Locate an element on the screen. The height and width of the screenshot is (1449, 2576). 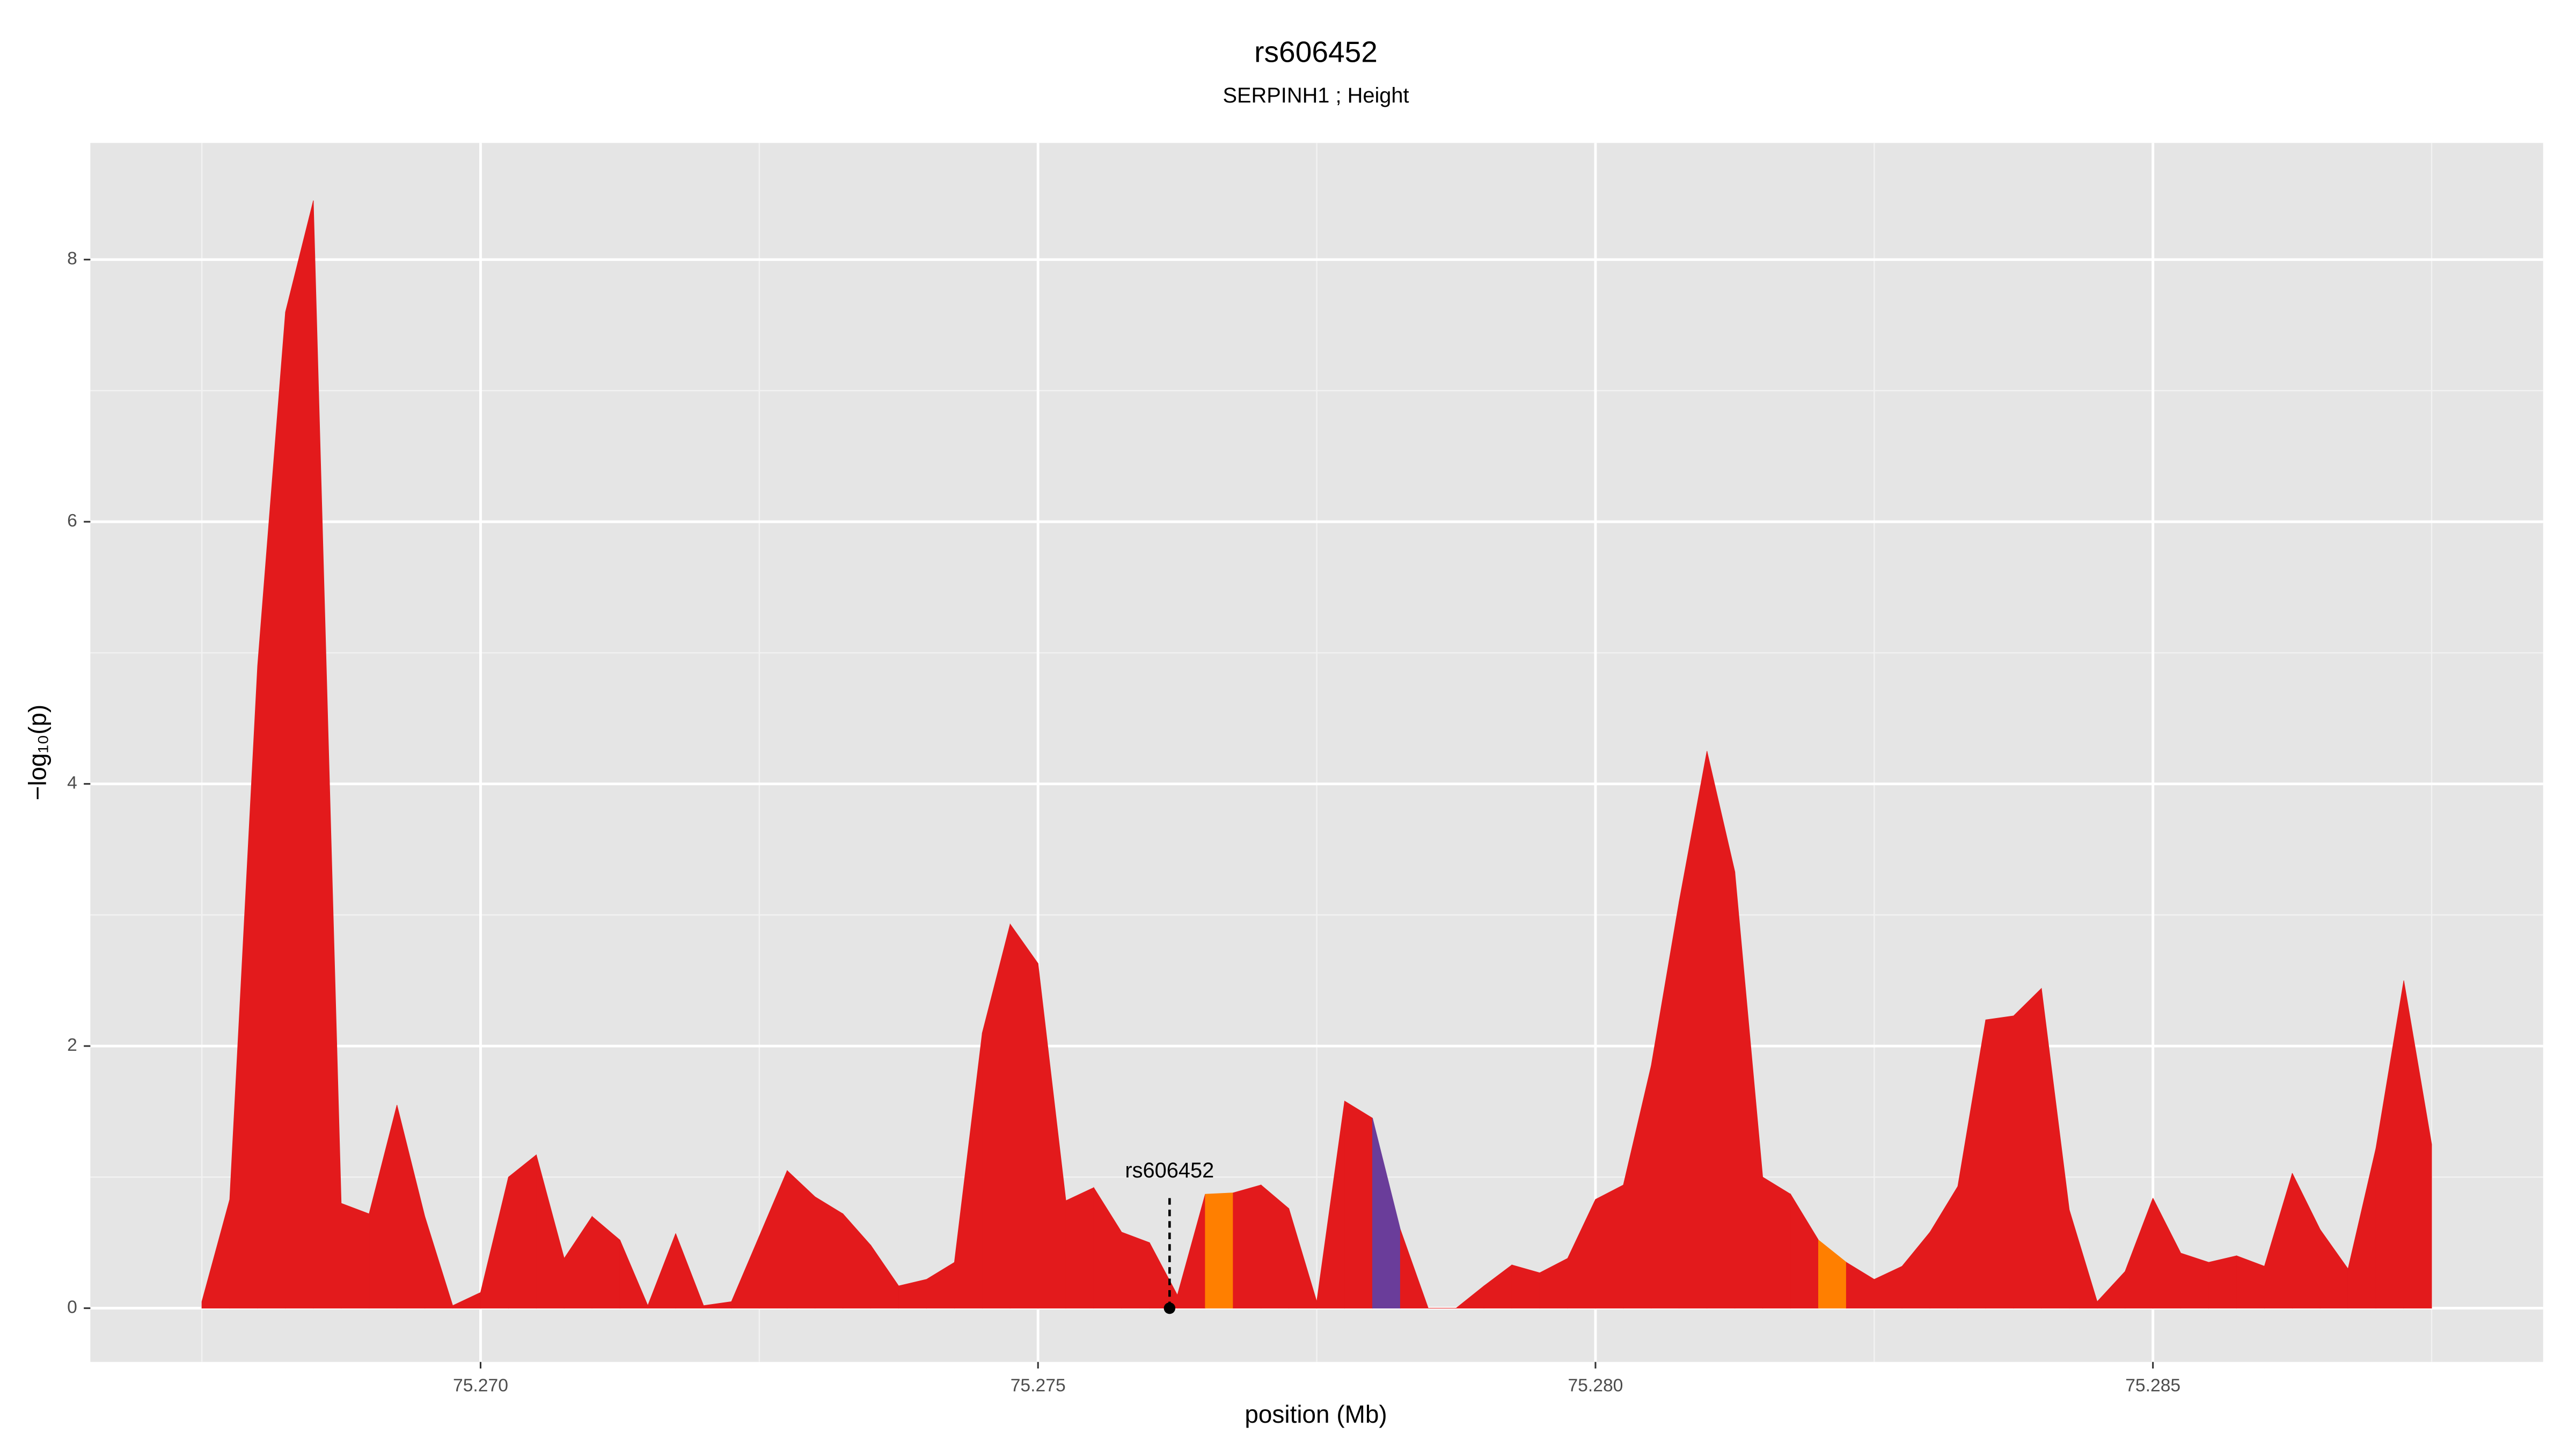
x-axis-title: position (Mb) is located at coordinates (1316, 1414).